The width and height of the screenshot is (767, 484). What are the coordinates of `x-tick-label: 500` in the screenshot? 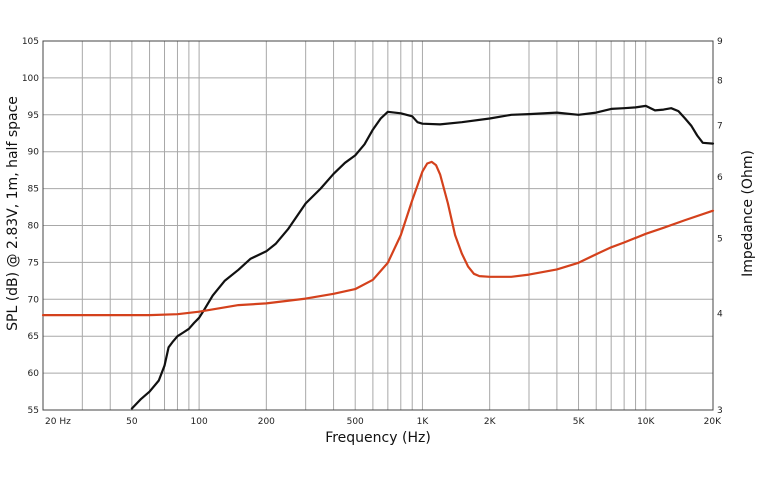 It's located at (355, 422).